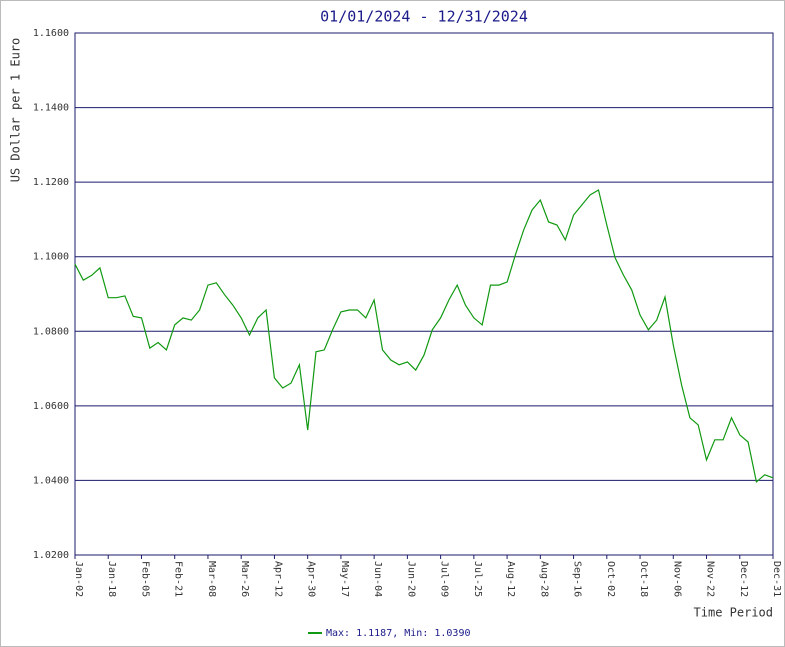 Image resolution: width=785 pixels, height=647 pixels. What do you see at coordinates (311, 579) in the screenshot?
I see `x-tick-label: Apr-30` at bounding box center [311, 579].